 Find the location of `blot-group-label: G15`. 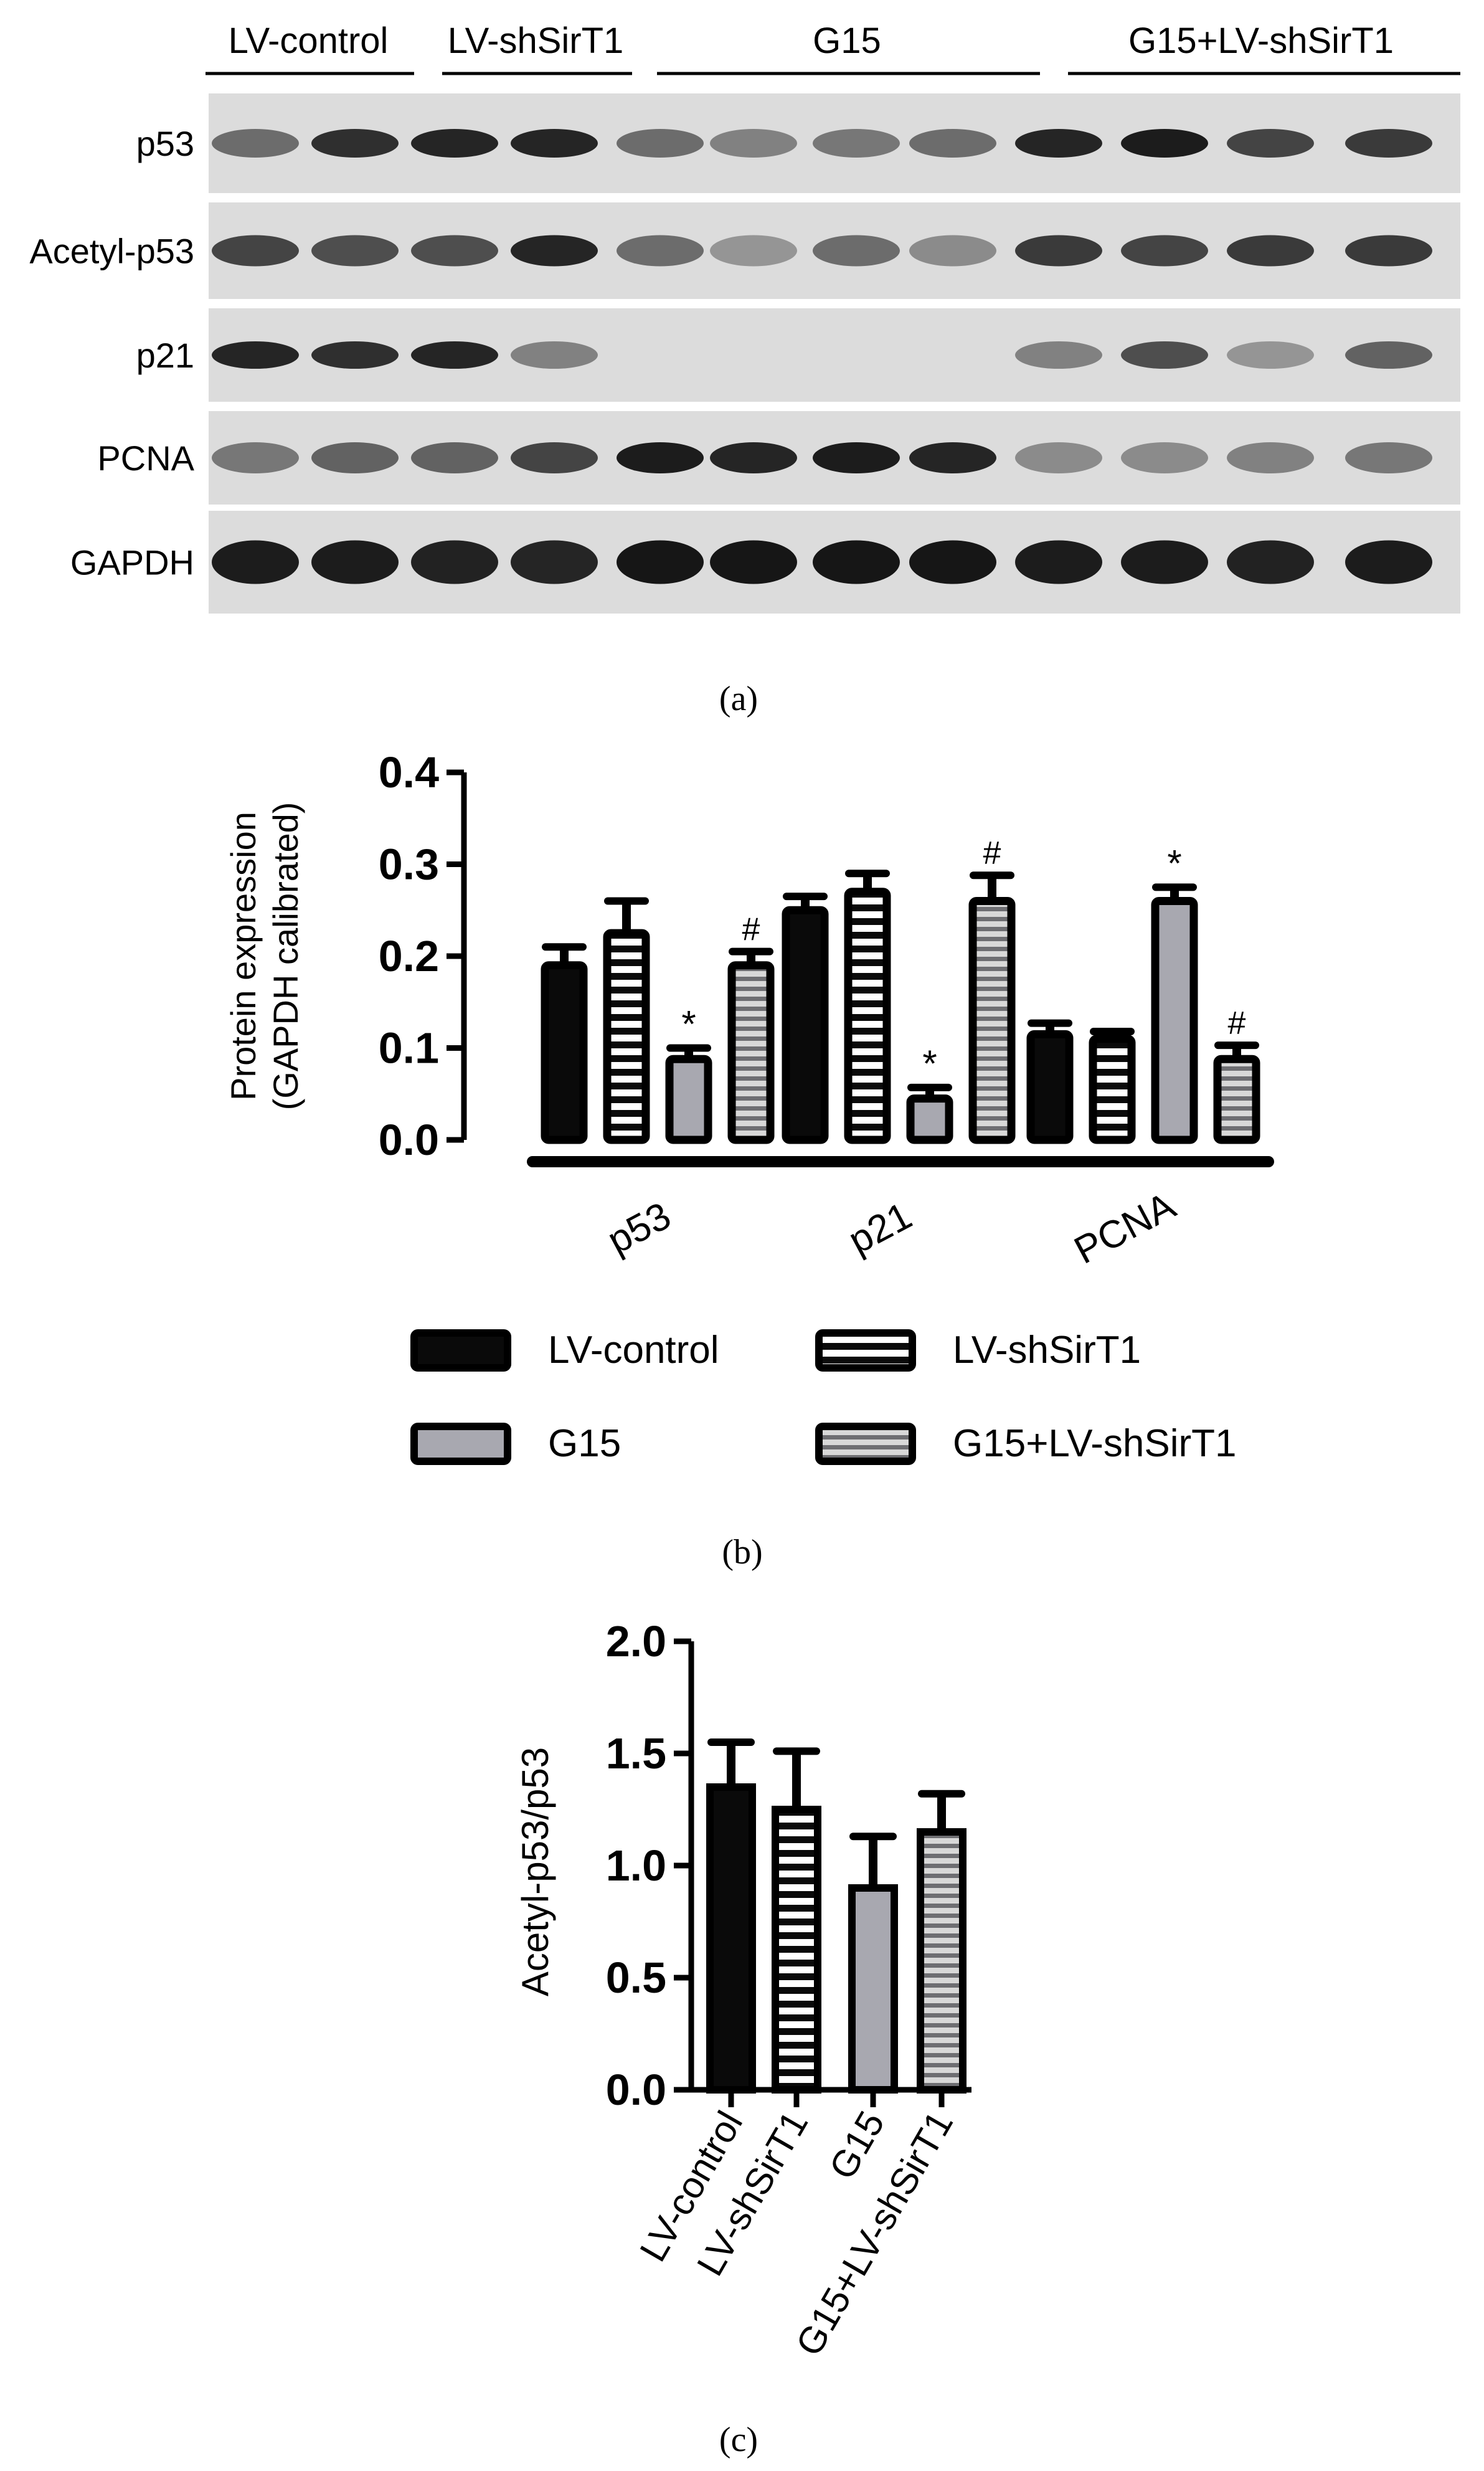

blot-group-label: G15 is located at coordinates (847, 41).